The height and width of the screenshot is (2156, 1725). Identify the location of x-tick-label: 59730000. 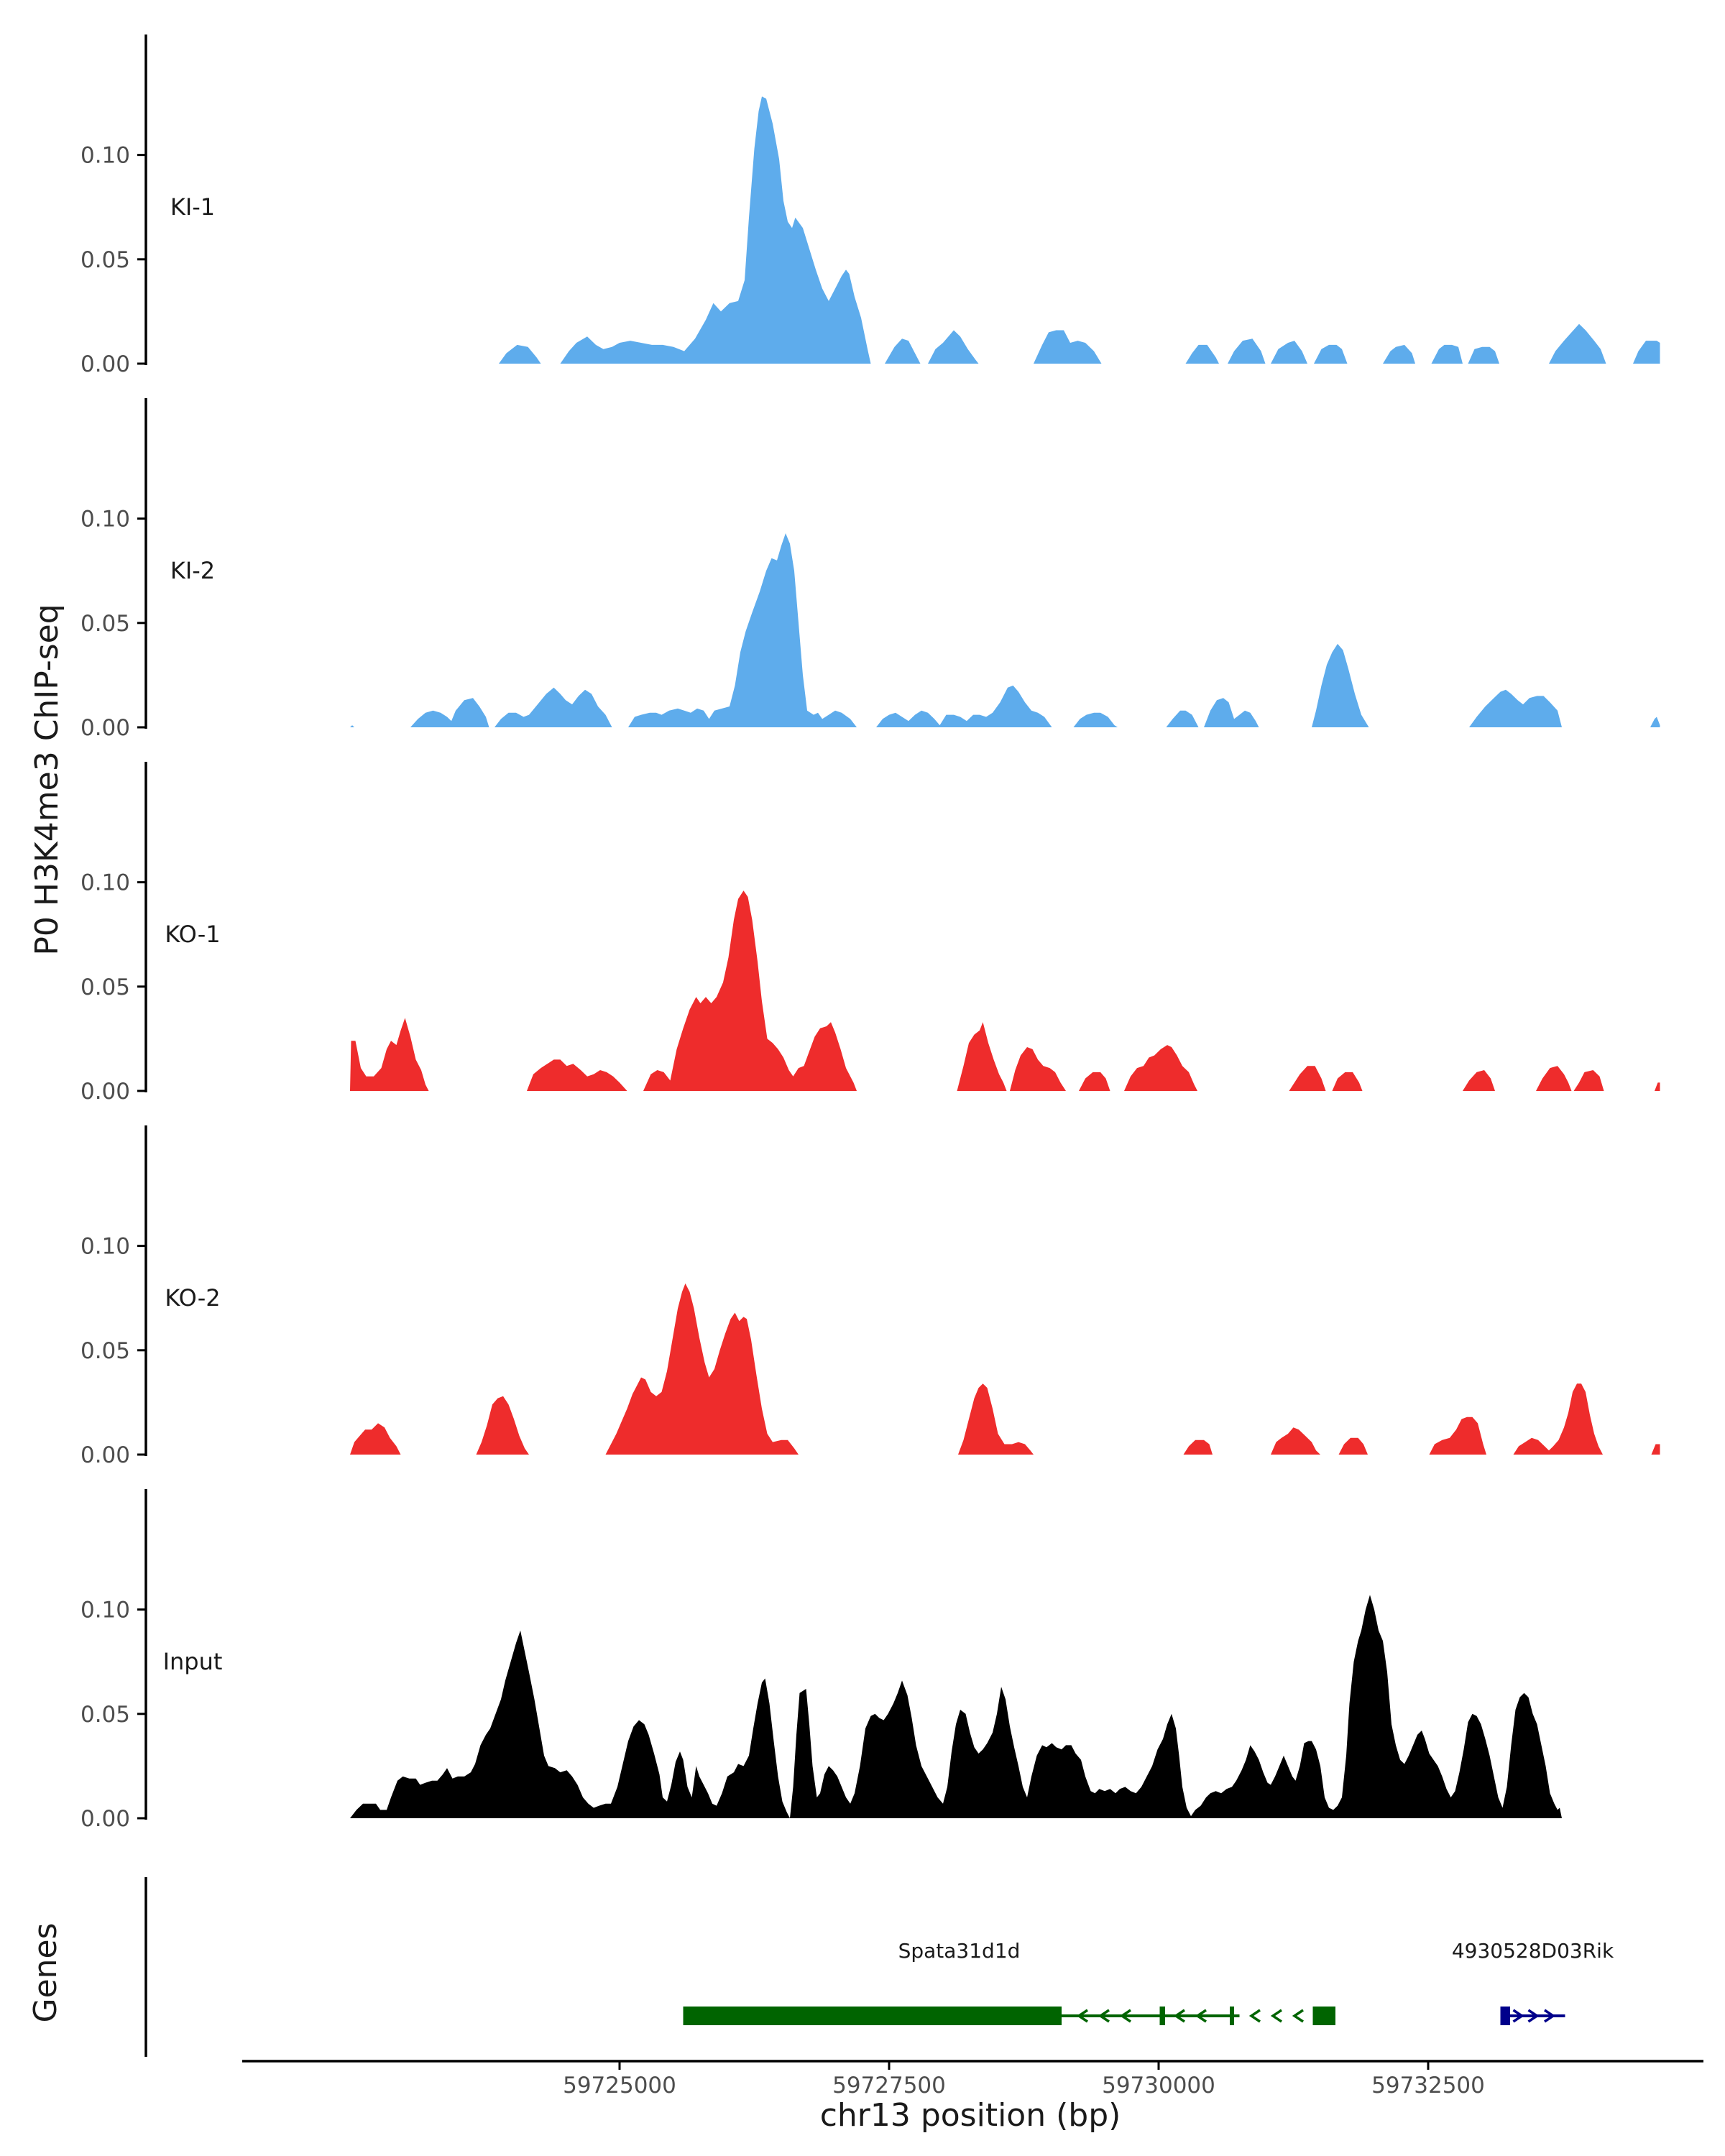
(1158, 2086).